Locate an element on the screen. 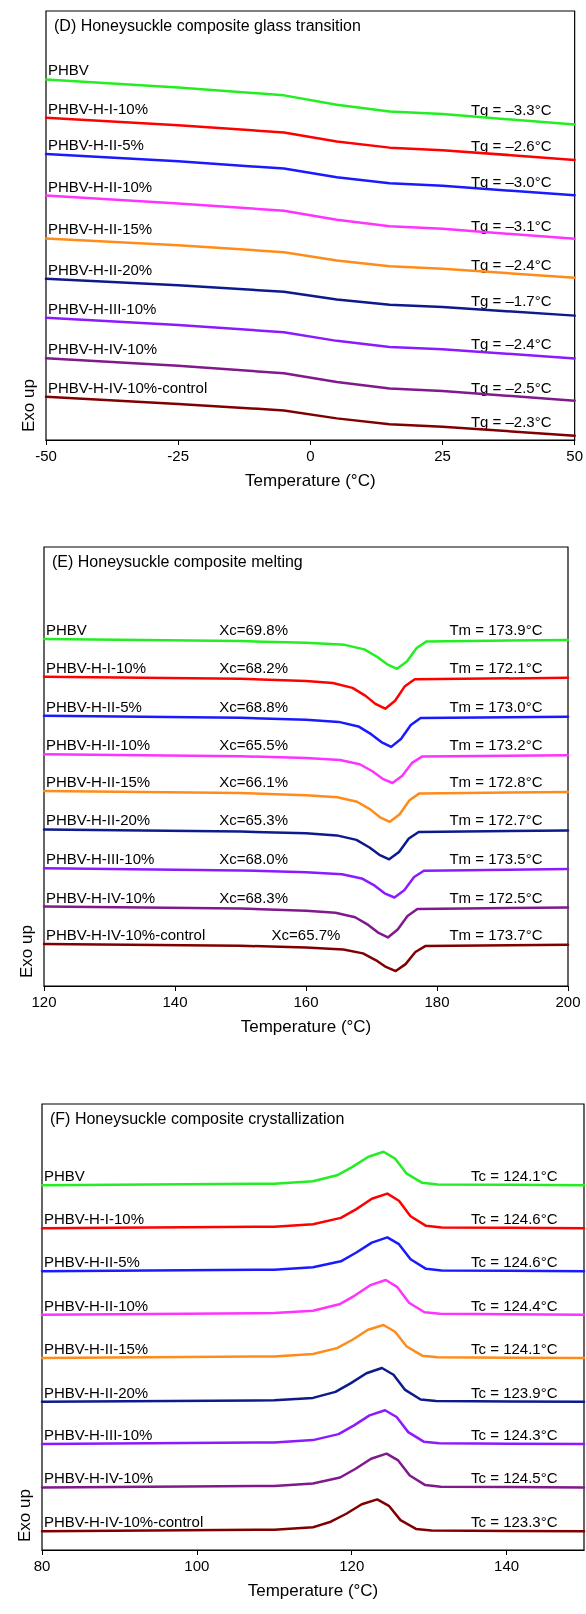 This screenshot has width=586, height=1614. annotation: Tm = 173.0°C is located at coordinates (496, 706).